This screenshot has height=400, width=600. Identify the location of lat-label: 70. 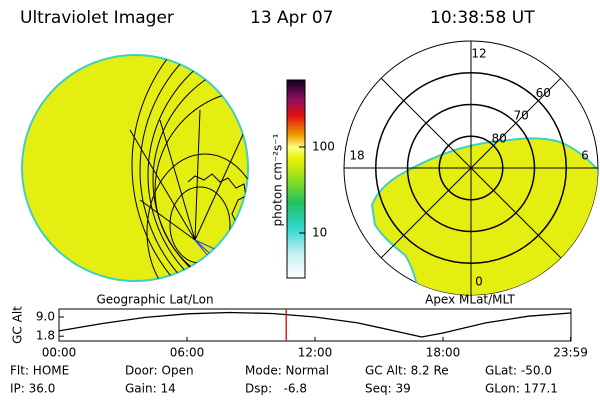
(521, 116).